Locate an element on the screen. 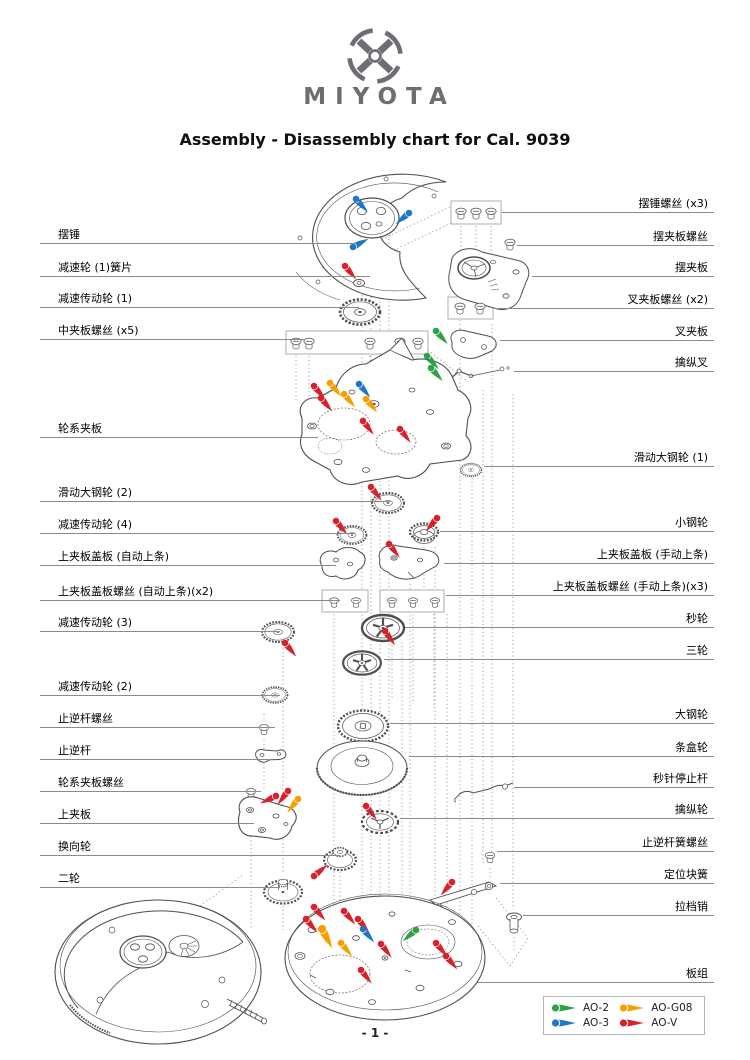  legend-item: AO-V is located at coordinates (658, 1023).